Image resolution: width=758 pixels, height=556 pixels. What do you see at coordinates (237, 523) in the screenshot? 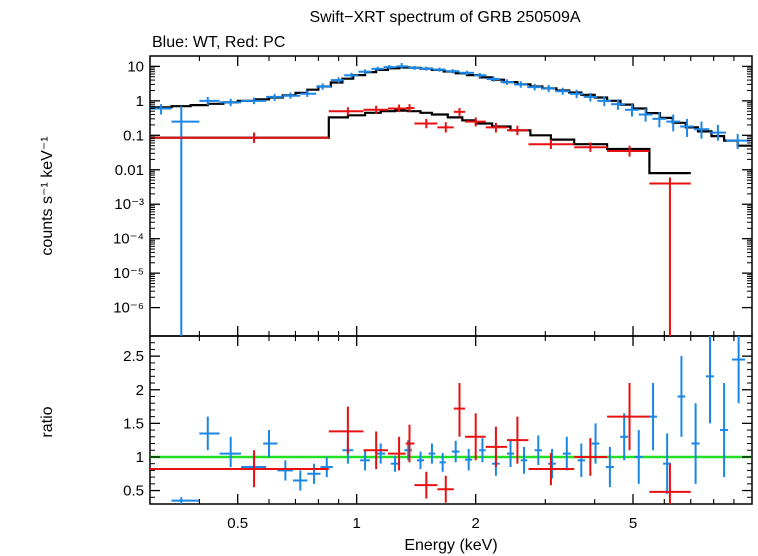
I see `x-tick-label: 0.5` at bounding box center [237, 523].